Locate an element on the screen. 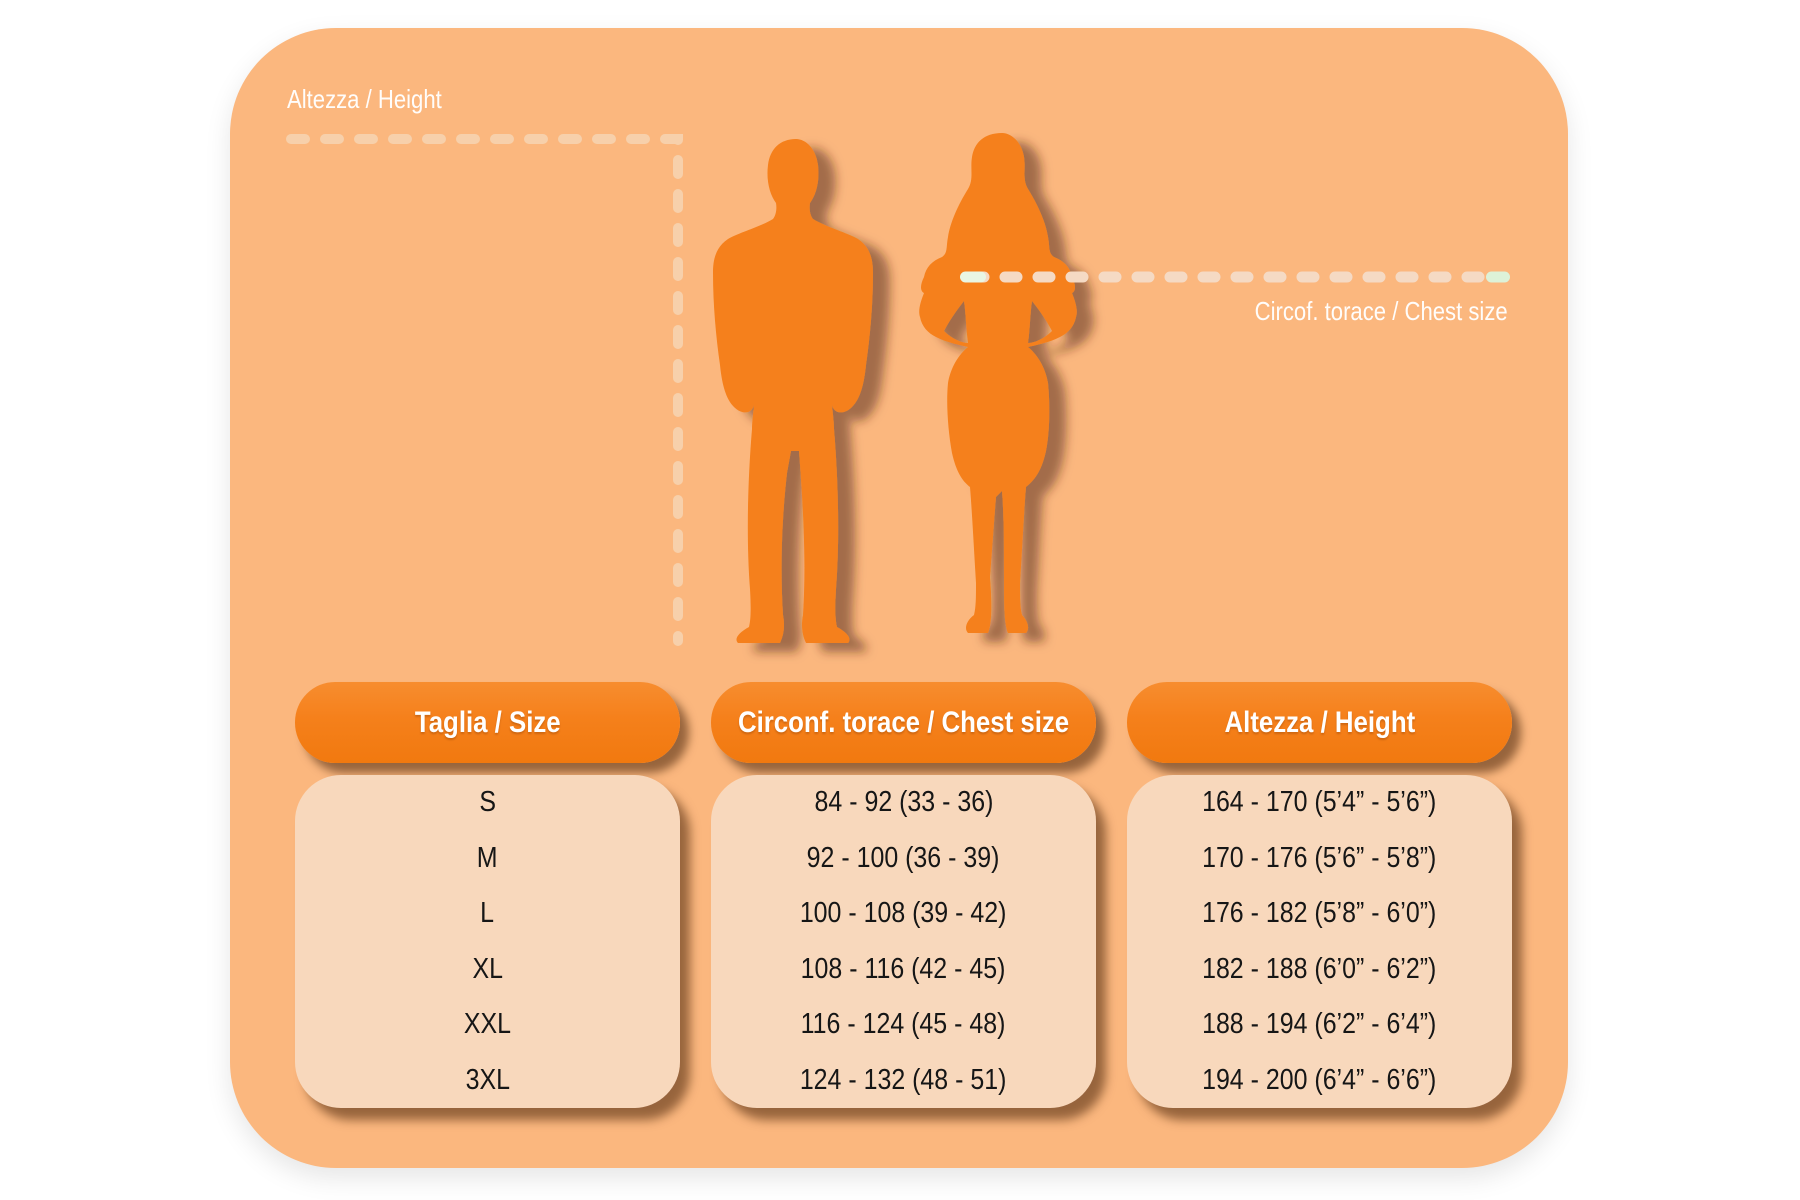  chest-label: Circof. torace / Chest size is located at coordinates (1359, 311).